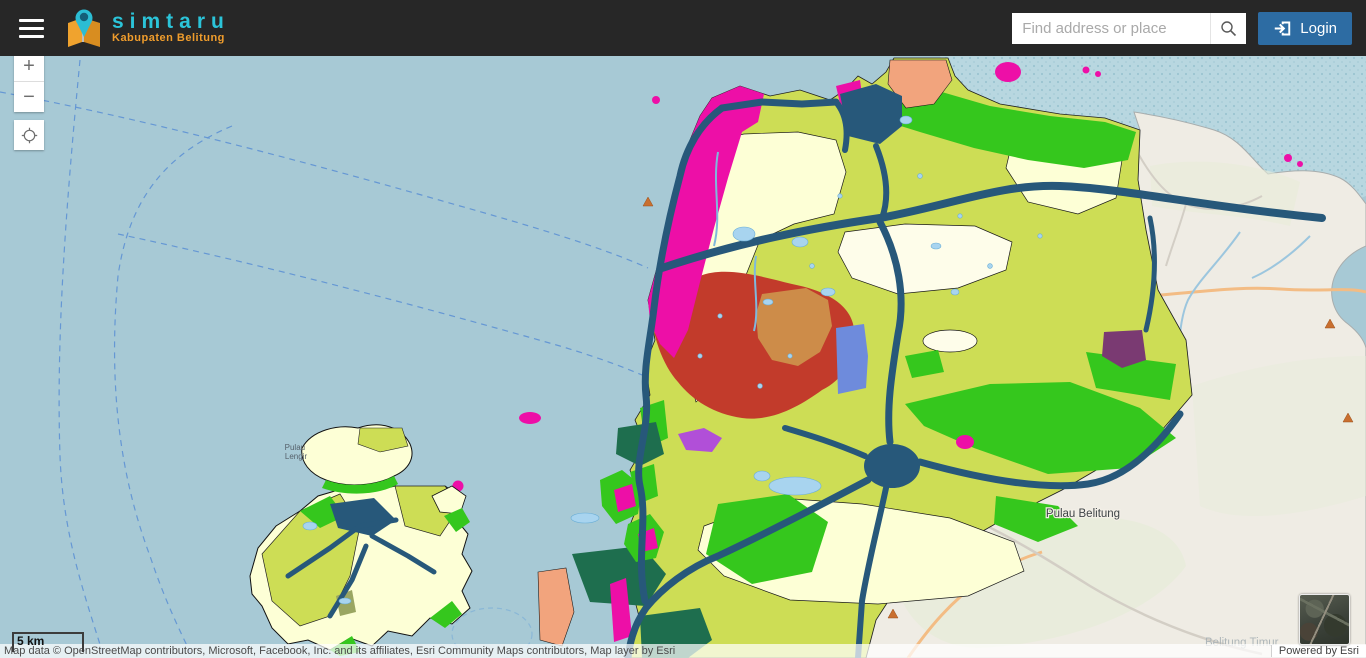 The height and width of the screenshot is (658, 1366). I want to click on zone-blue, so click(852, 359).